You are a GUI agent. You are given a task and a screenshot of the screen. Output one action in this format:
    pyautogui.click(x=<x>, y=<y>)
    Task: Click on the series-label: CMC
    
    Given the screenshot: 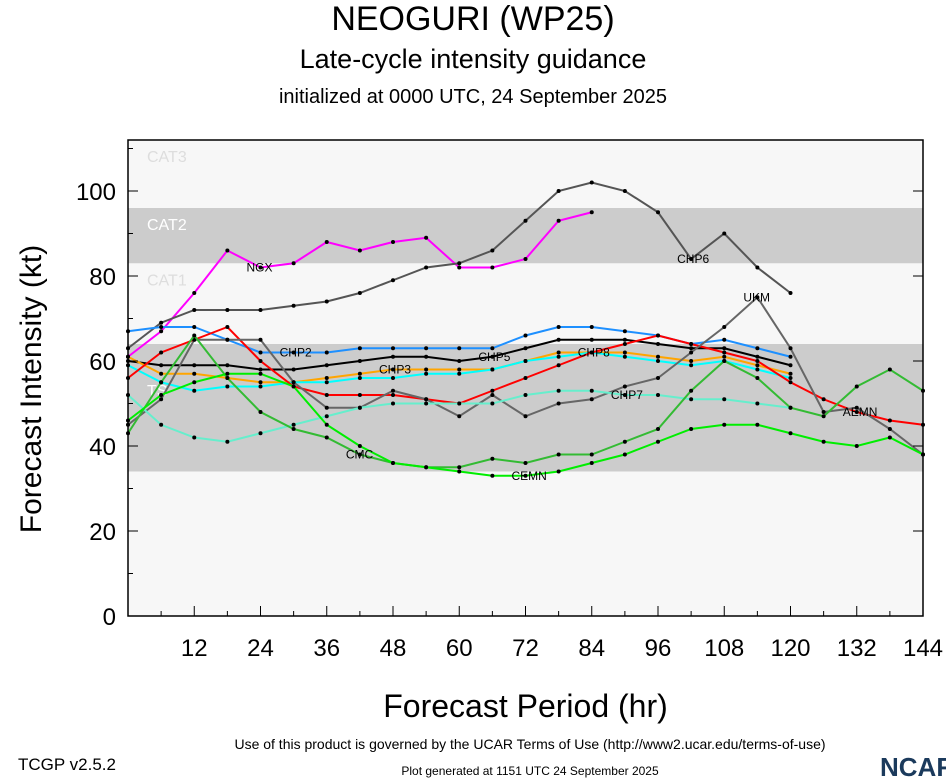 What is the action you would take?
    pyautogui.click(x=360, y=455)
    